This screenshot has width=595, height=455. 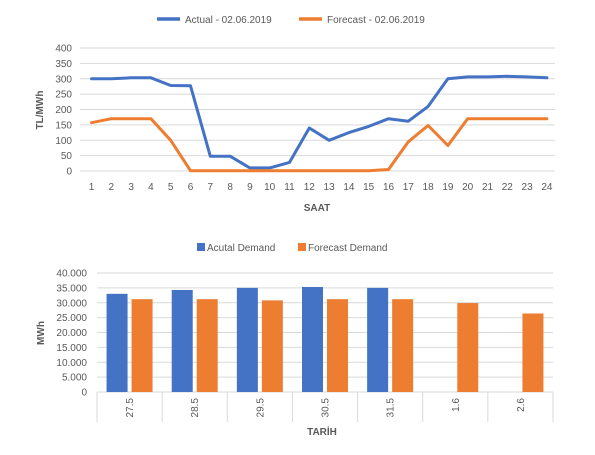 What do you see at coordinates (508, 187) in the screenshot?
I see `x-tick-label: 22` at bounding box center [508, 187].